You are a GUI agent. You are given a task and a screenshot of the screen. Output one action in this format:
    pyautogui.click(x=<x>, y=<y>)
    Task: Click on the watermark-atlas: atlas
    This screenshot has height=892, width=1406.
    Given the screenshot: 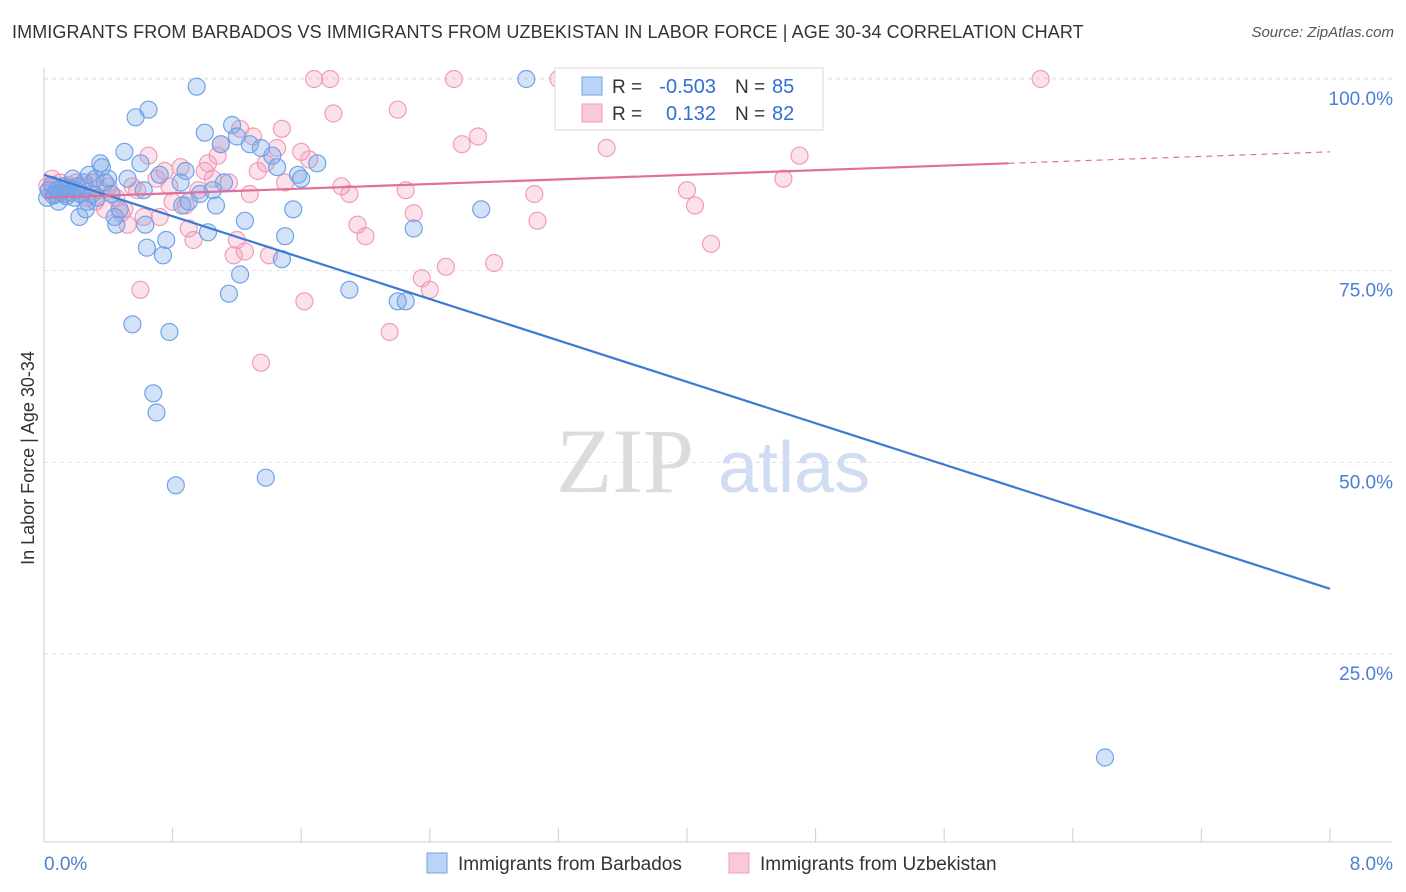 What is the action you would take?
    pyautogui.click(x=794, y=468)
    